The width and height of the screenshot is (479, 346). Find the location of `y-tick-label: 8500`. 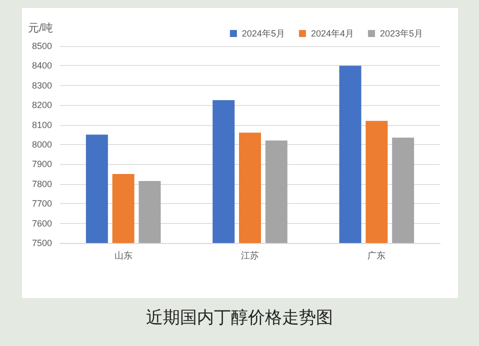

y-tick-label: 8500 is located at coordinates (42, 46).